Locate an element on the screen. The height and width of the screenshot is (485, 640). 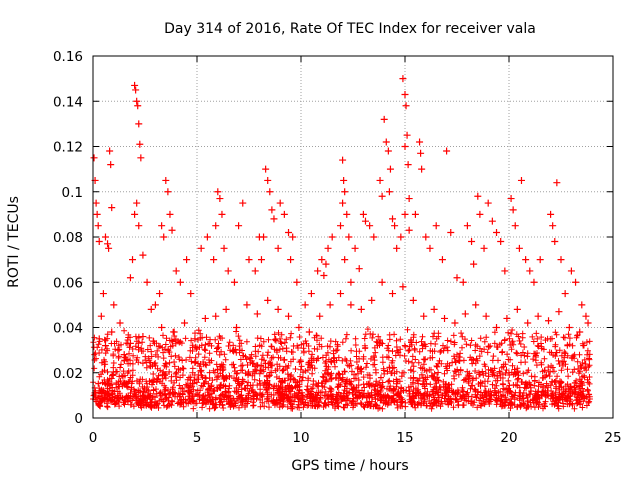
dense-points-band is located at coordinates (341, 369).